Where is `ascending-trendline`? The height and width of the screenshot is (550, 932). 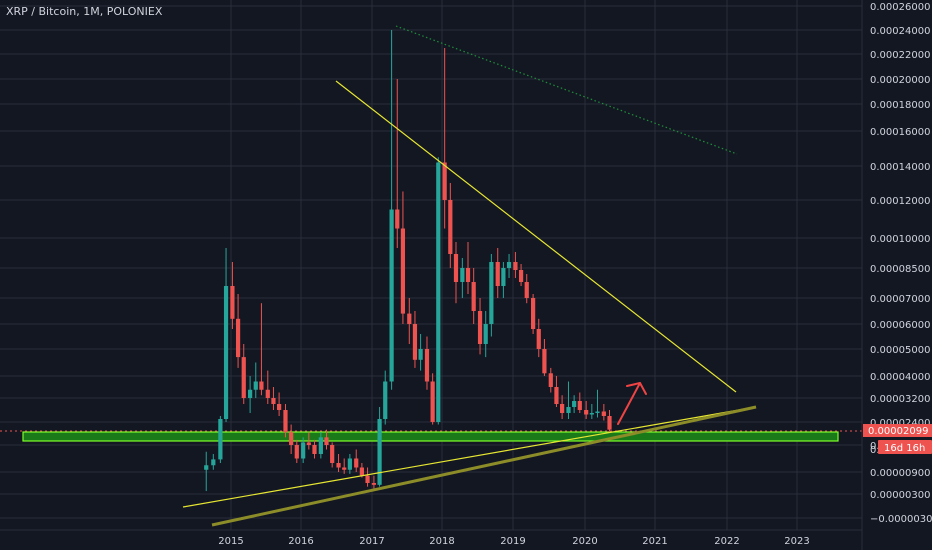 ascending-trendline is located at coordinates (469, 457).